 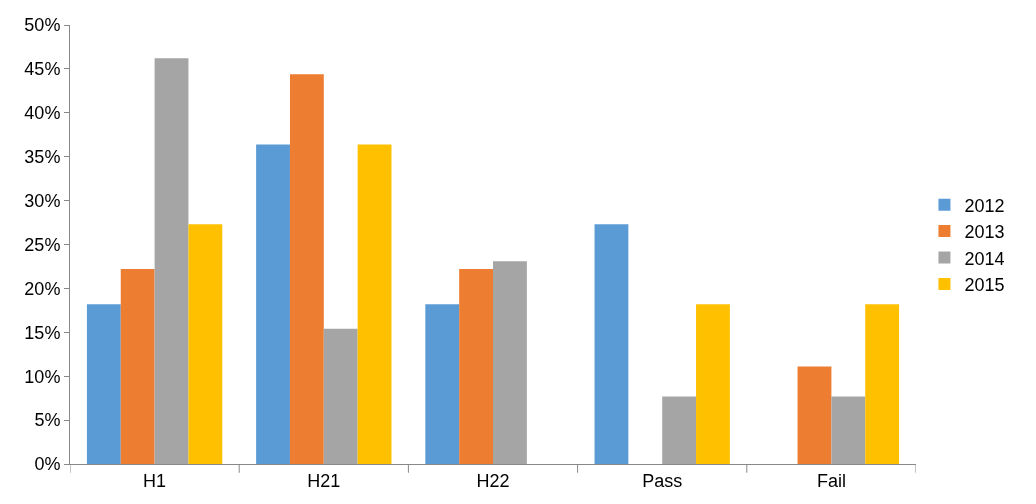 I want to click on y-tick-label: 45%, so click(x=42, y=69).